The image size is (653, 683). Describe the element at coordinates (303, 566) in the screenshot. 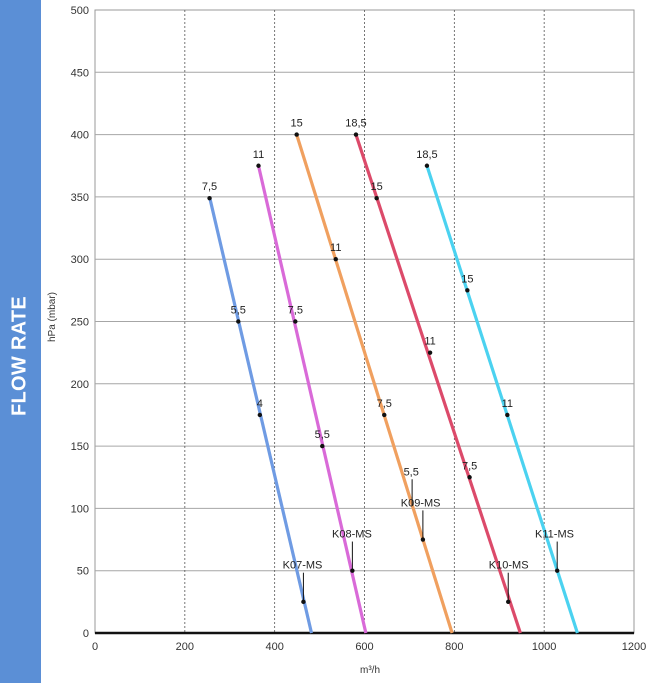

I see `annotation-label: K07-MS` at that location.